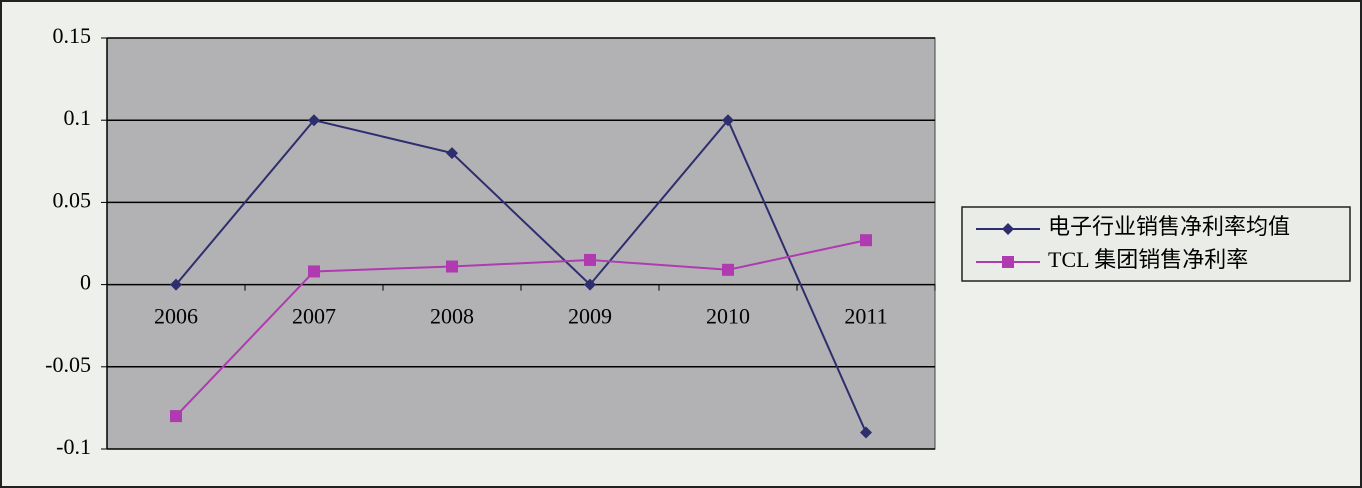 The width and height of the screenshot is (1362, 488). What do you see at coordinates (176, 316) in the screenshot?
I see `x-tick-label: 2006` at bounding box center [176, 316].